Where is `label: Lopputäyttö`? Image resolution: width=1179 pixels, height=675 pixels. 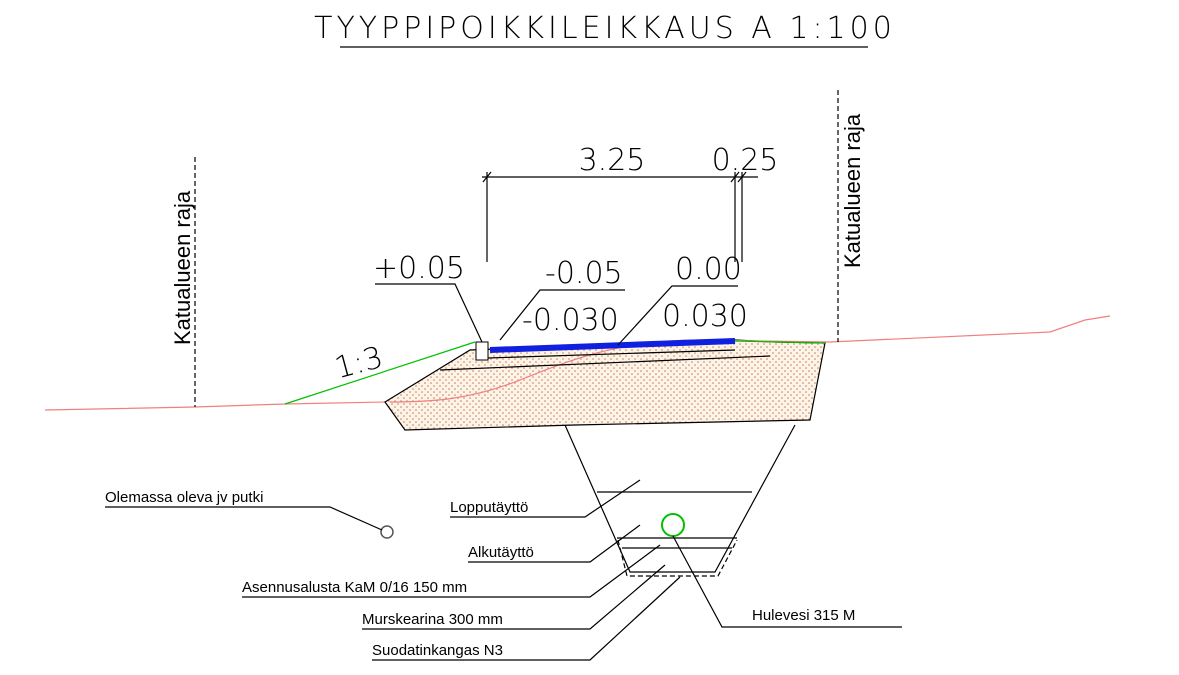 label: Lopputäyttö is located at coordinates (489, 507).